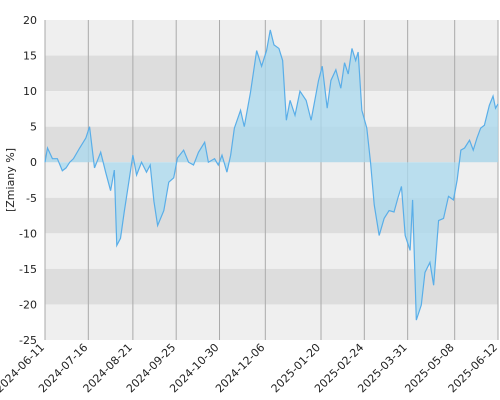 This screenshot has height=400, width=500. I want to click on y-tick-label: -15, so click(28, 269).